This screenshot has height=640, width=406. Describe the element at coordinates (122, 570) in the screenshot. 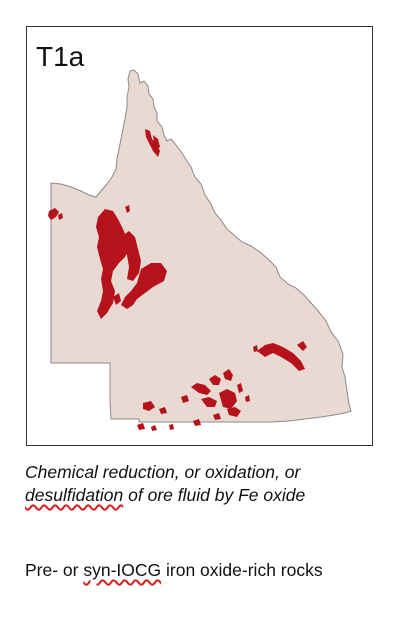

I see `caption-2-word-syn-iocg: syn-IOCG` at that location.